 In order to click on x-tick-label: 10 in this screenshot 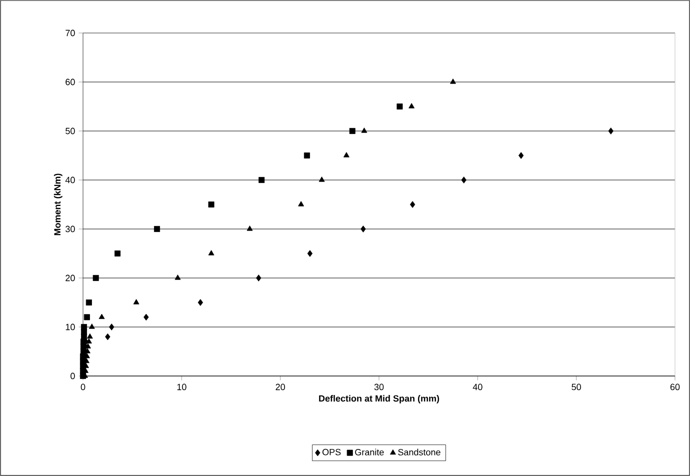, I will do `click(181, 387)`.